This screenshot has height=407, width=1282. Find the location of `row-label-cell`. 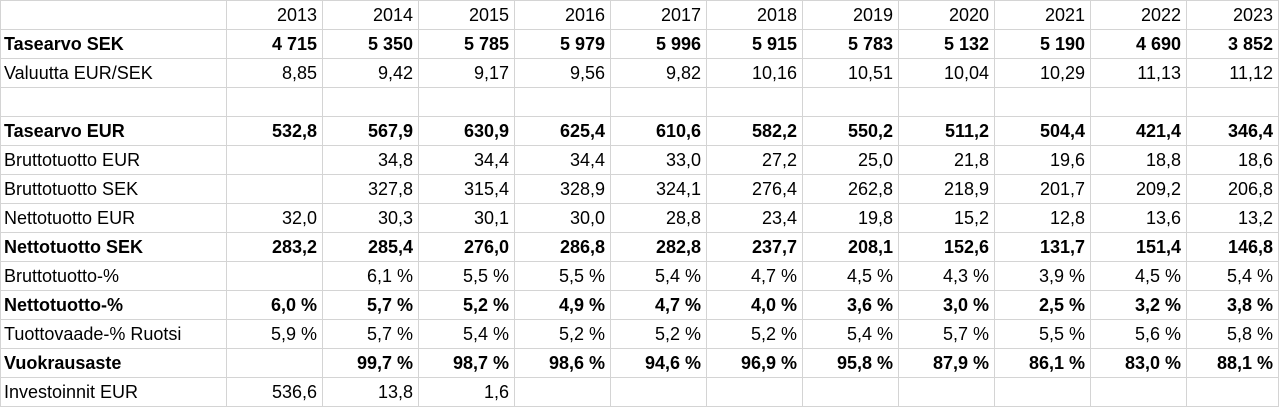

row-label-cell is located at coordinates (113, 102).